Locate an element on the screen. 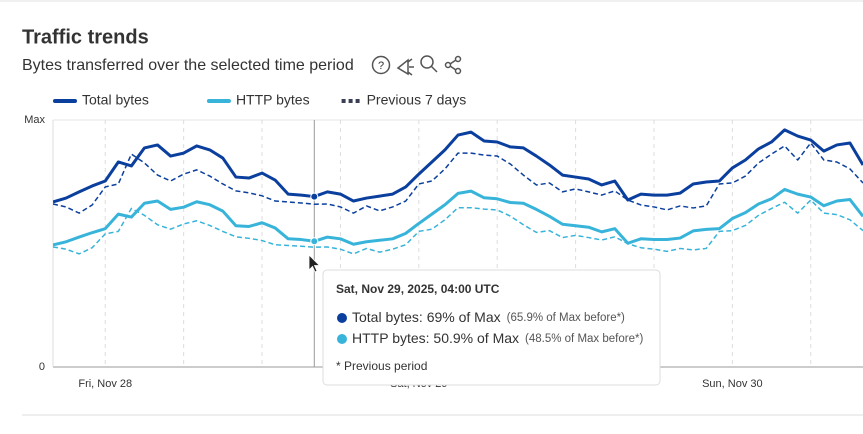 Image resolution: width=863 pixels, height=434 pixels. tooltip-note: (48.5% of Max before*) is located at coordinates (584, 339).